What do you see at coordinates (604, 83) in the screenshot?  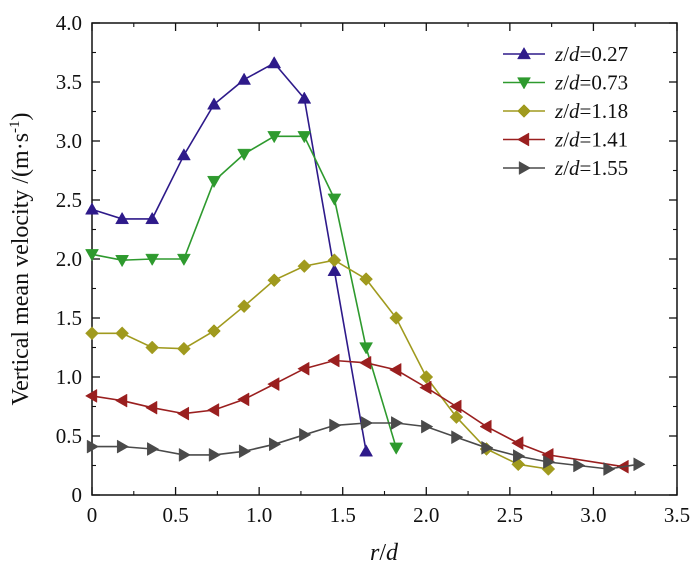 I see `legend-eq: =0.73` at bounding box center [604, 83].